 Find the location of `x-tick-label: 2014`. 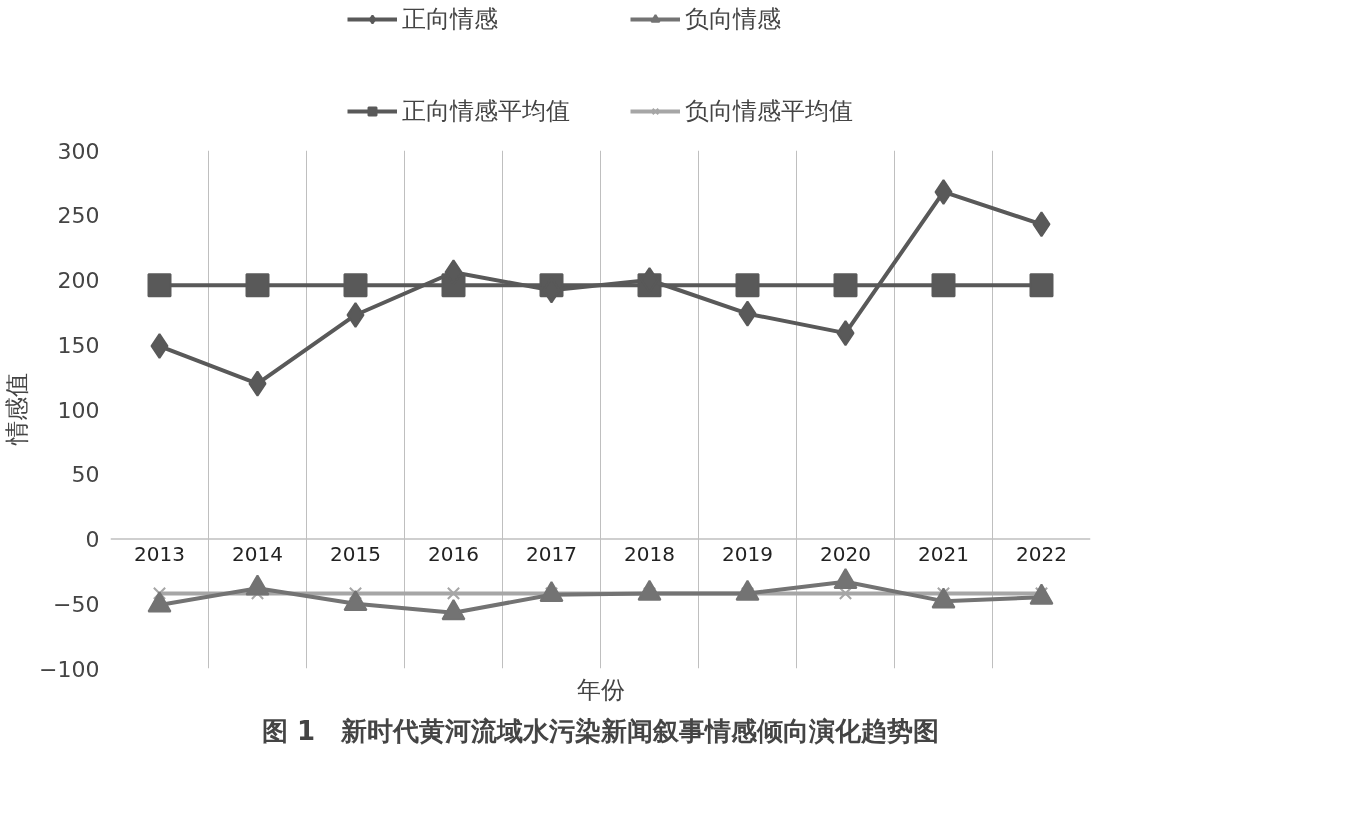

x-tick-label: 2014 is located at coordinates (257, 554).